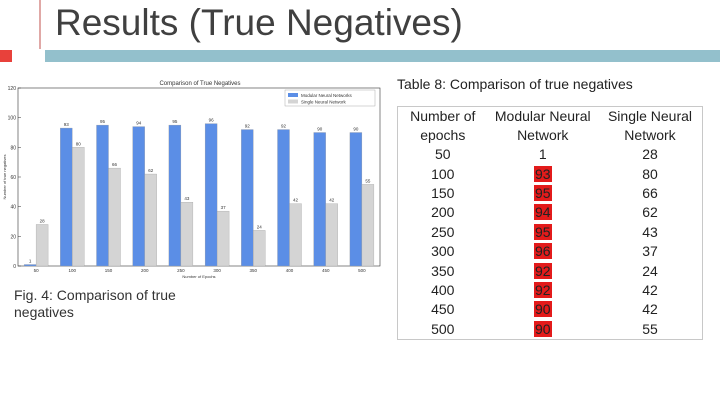 The width and height of the screenshot is (720, 405). I want to click on y-tick-label: 0, so click(14, 267).